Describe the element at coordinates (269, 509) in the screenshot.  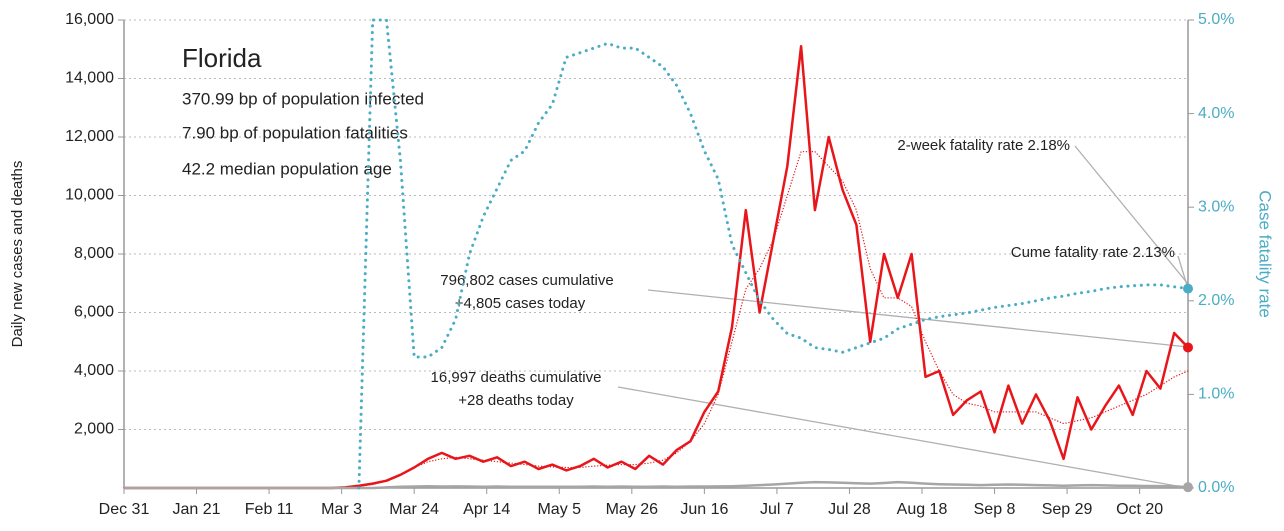
I see `x-tick-label: Feb 11` at that location.